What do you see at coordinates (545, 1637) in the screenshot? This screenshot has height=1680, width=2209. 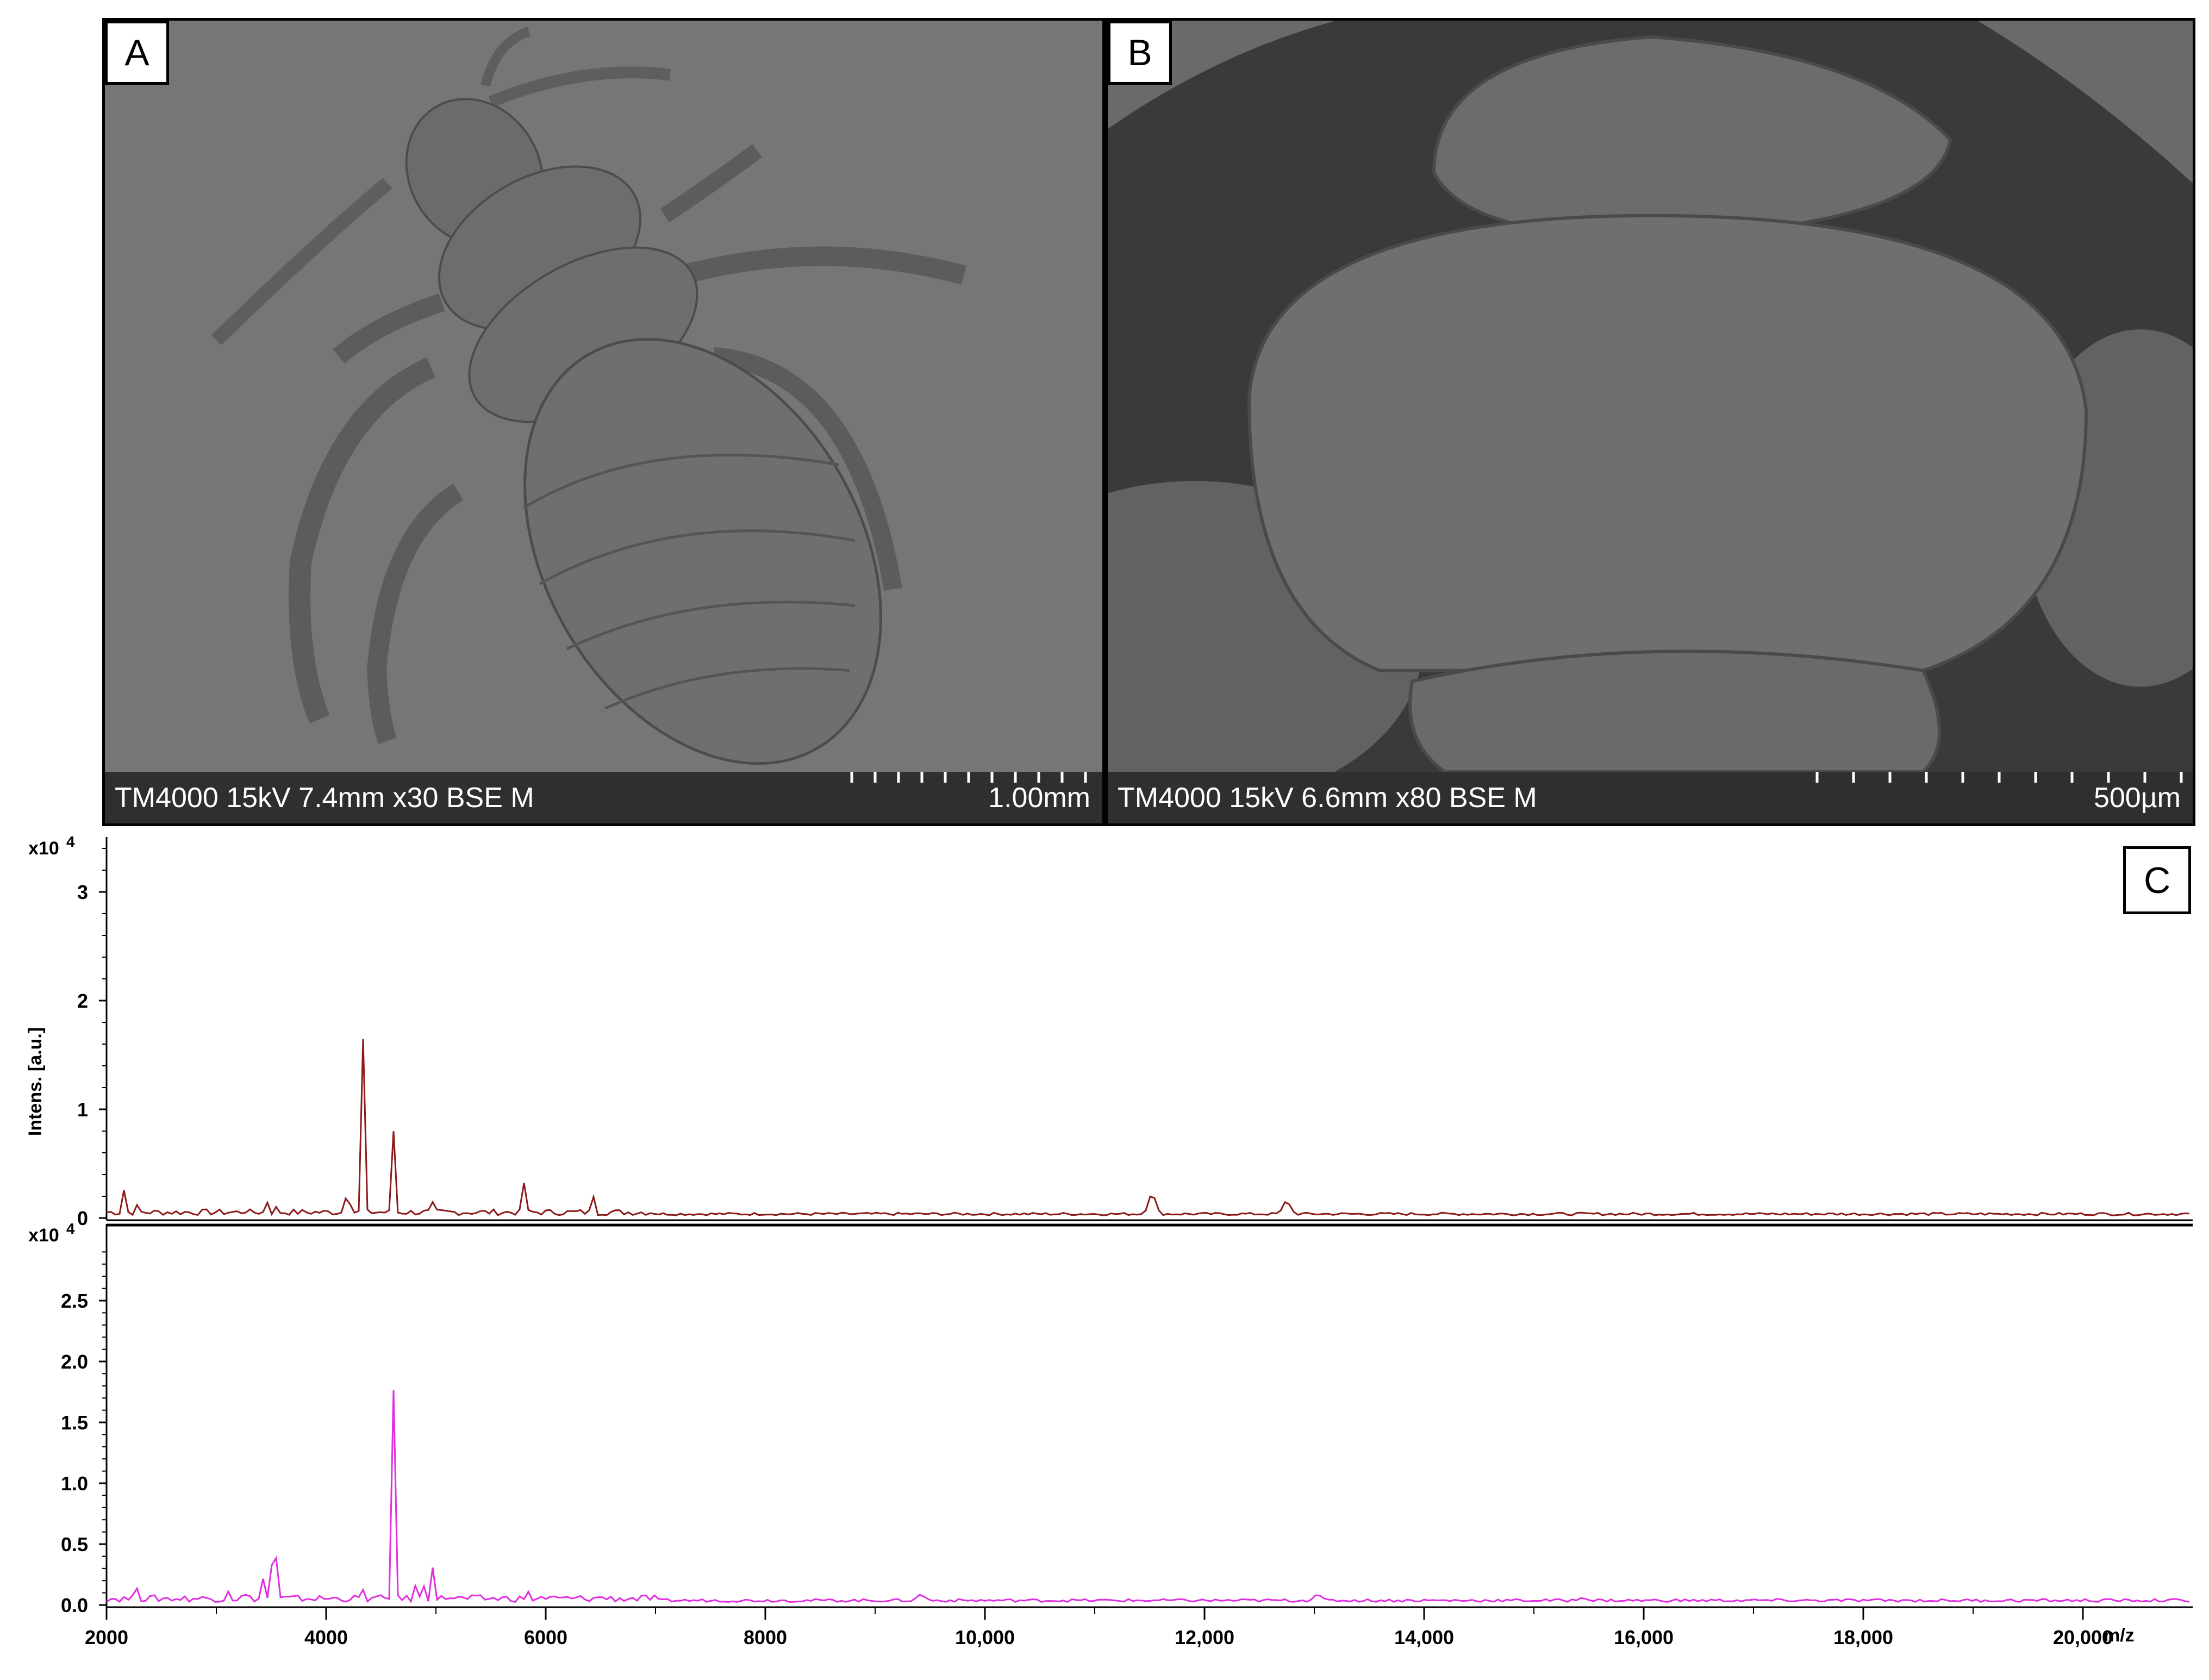 I see `x-tick-label: 6000` at bounding box center [545, 1637].